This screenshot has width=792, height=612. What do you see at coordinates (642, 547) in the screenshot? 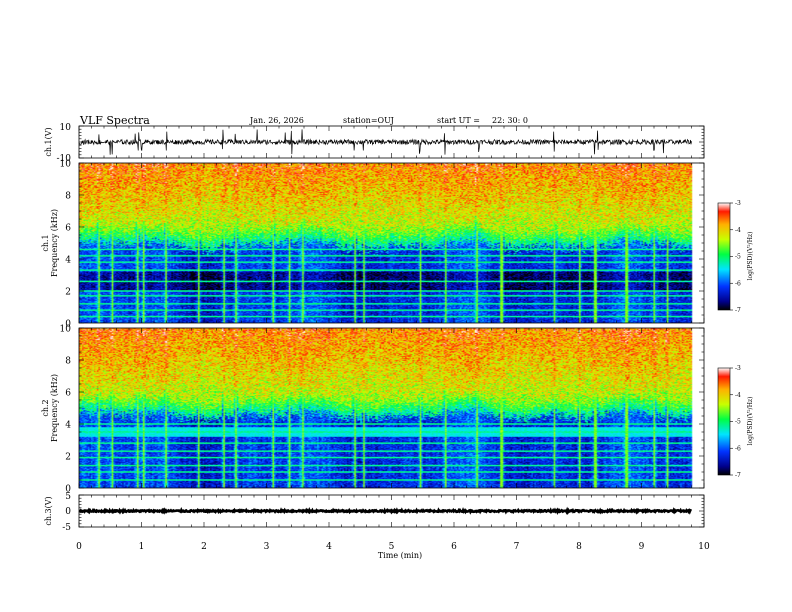
I see `time-tick-label: 9` at bounding box center [642, 547].